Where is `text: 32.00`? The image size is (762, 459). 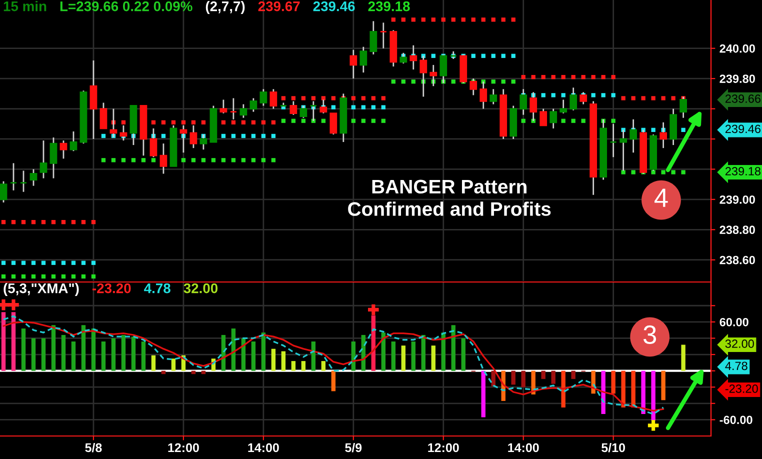 text: 32.00 is located at coordinates (739, 344).